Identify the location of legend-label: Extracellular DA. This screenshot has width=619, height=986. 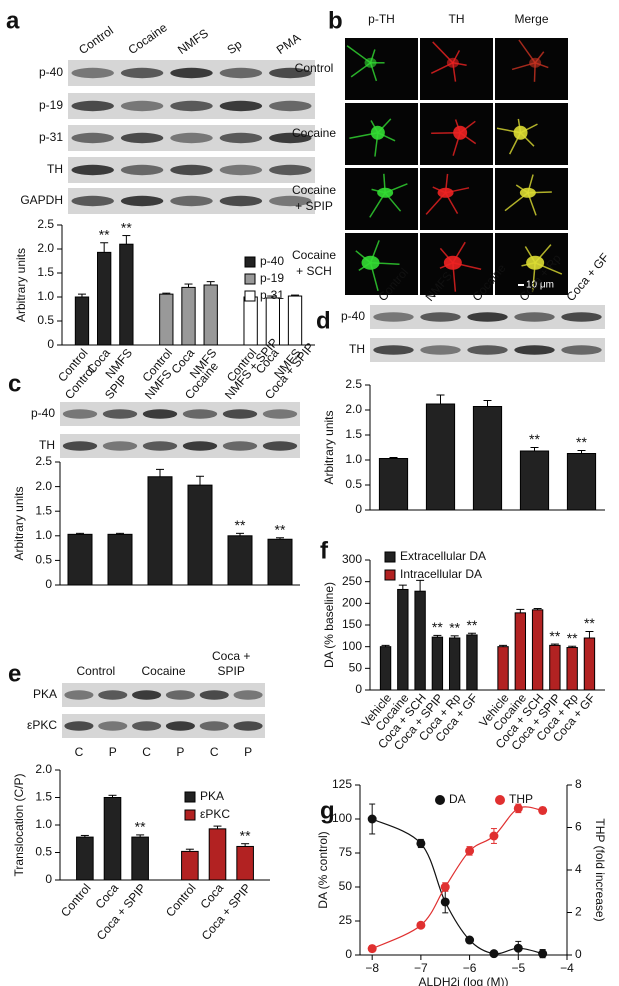
(443, 556).